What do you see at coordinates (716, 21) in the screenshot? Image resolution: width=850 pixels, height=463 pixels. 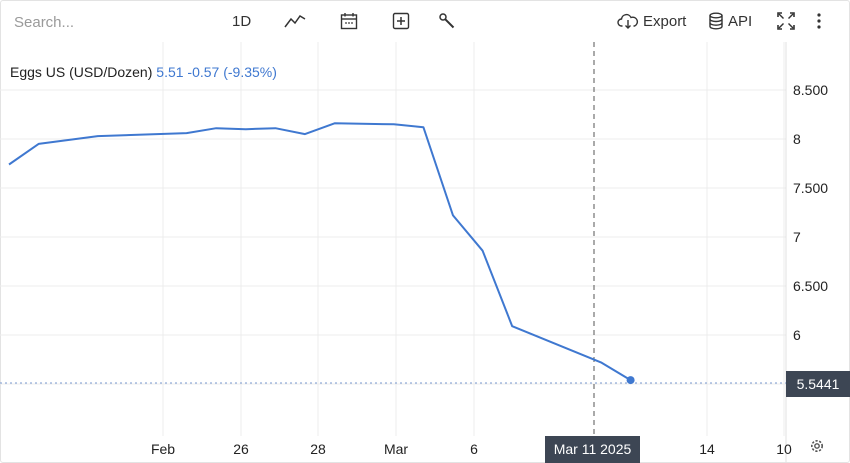 I see `database-icon` at bounding box center [716, 21].